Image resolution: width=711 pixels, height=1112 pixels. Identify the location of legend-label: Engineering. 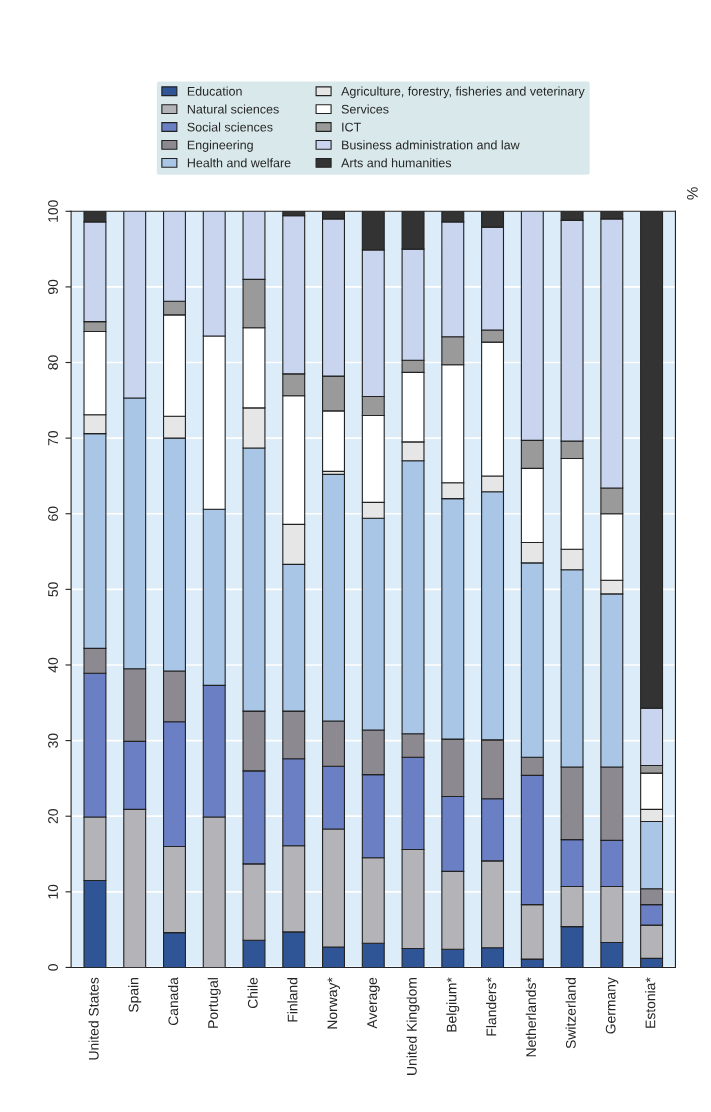
(220, 146).